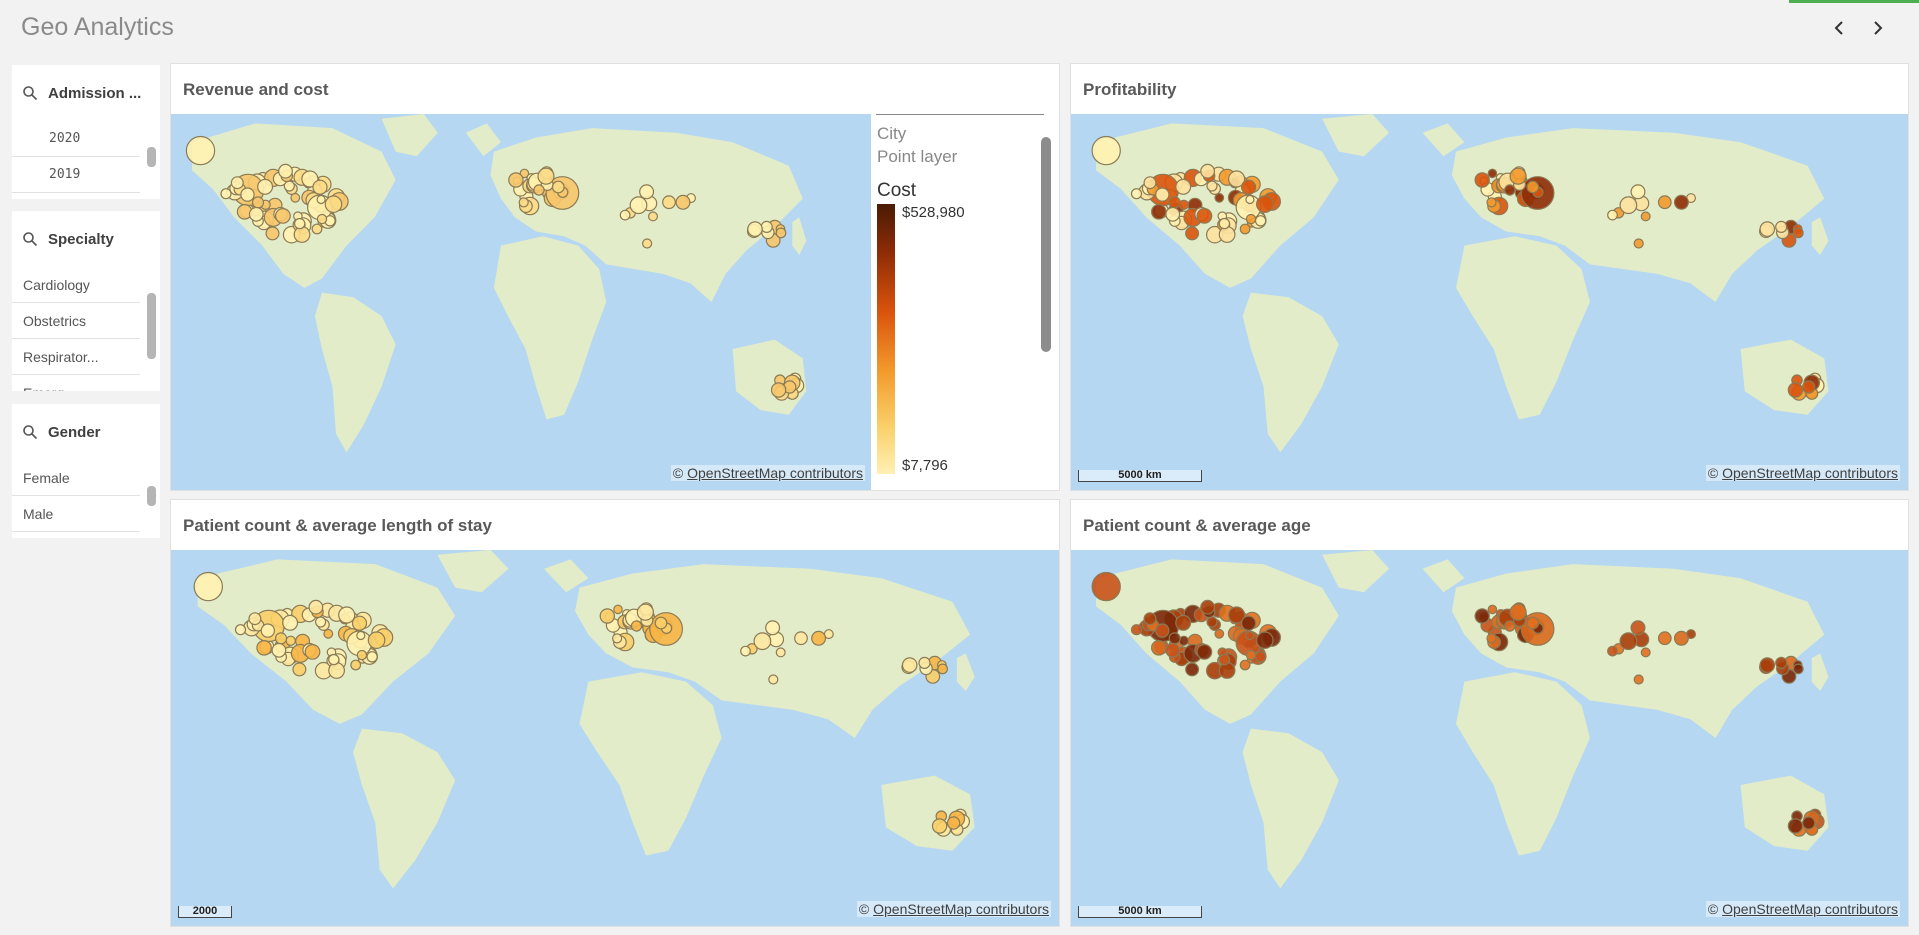 The height and width of the screenshot is (935, 1919). What do you see at coordinates (1839, 28) in the screenshot?
I see `prev-sheet-button` at bounding box center [1839, 28].